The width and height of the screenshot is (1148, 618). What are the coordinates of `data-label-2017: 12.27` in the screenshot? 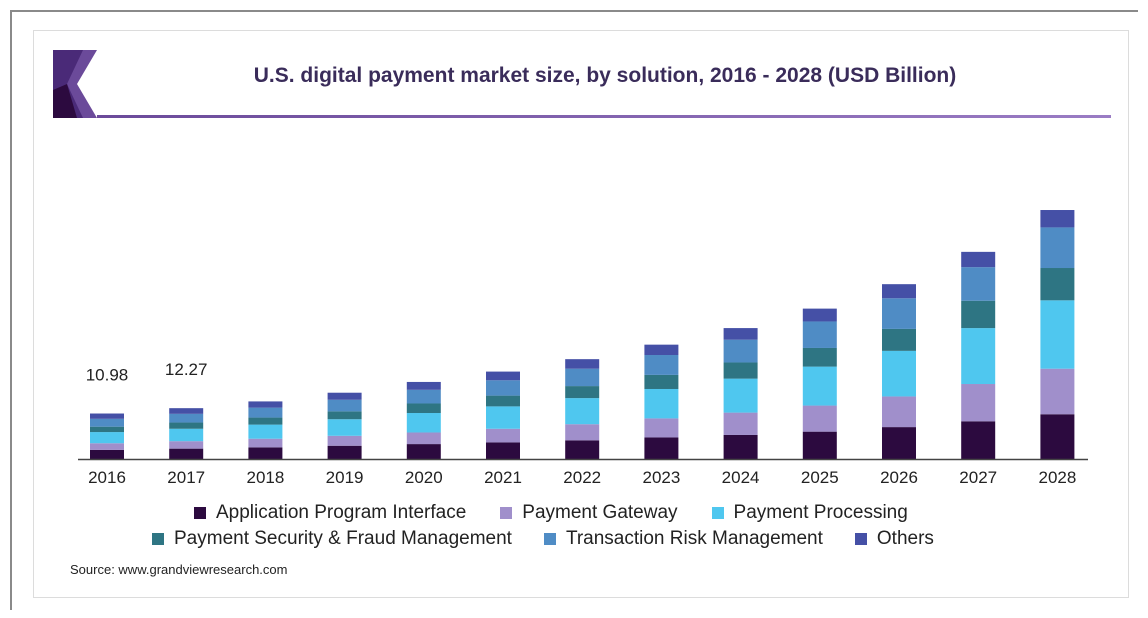 It's located at (186, 369).